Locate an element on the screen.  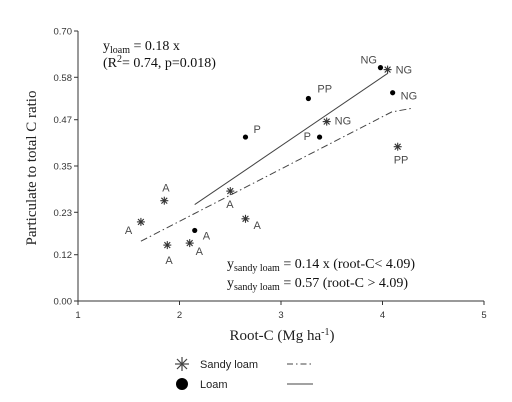
x-tick-label: 4 is located at coordinates (382, 315).